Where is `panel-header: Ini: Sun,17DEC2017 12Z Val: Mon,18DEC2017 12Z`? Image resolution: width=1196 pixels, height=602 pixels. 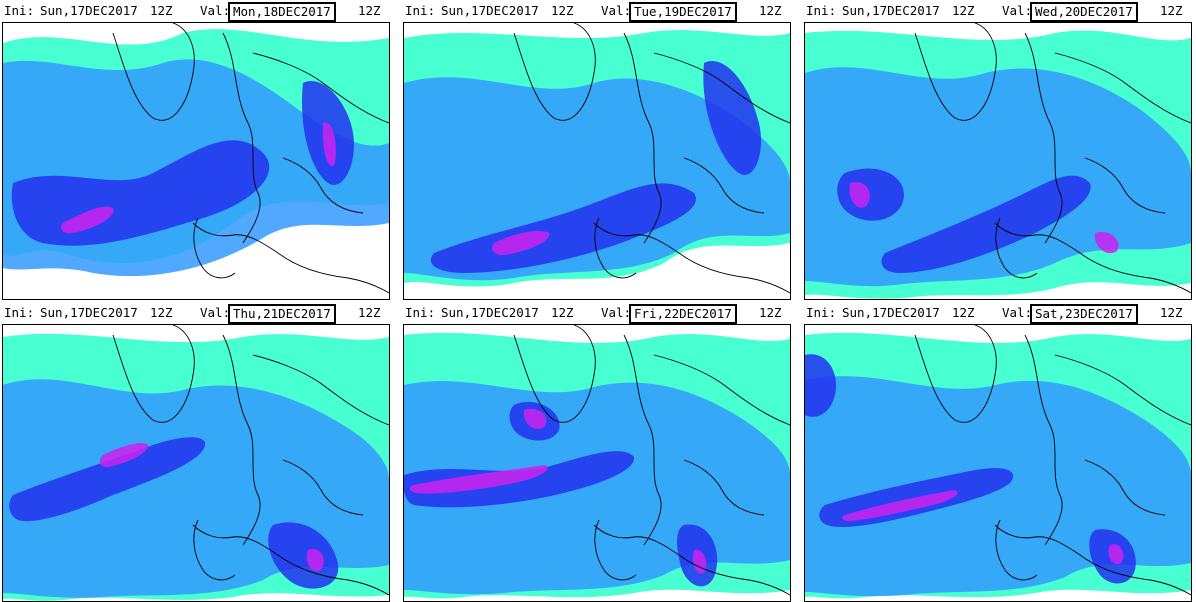 panel-header: Ini: Sun,17DEC2017 12Z Val: Mon,18DEC2017 12Z is located at coordinates (195, 11).